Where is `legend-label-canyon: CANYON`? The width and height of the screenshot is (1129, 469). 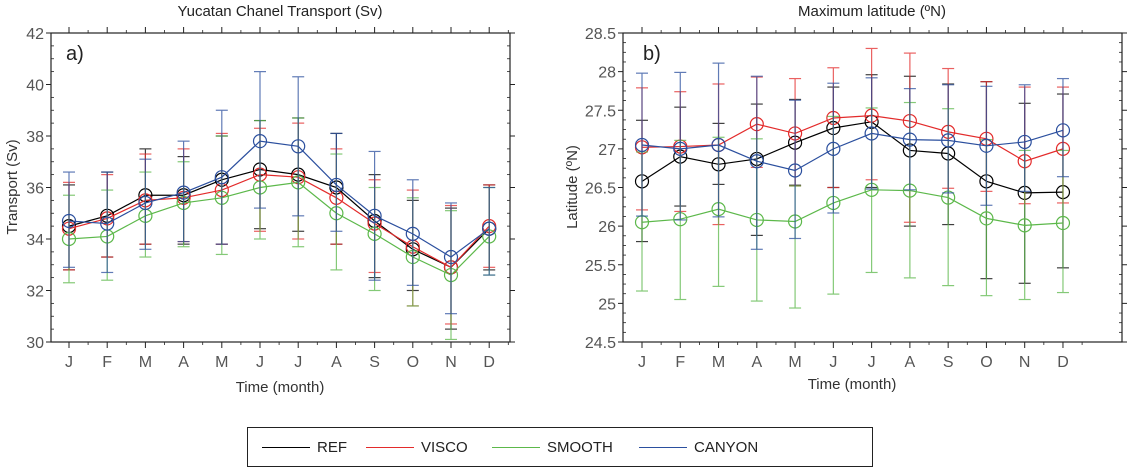 legend-label-canyon: CANYON is located at coordinates (726, 447).